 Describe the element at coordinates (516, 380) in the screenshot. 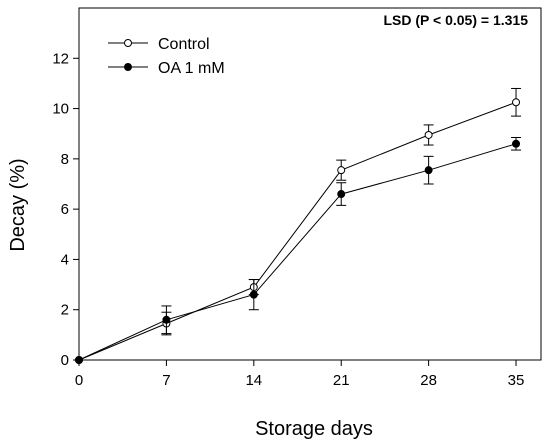

I see `x-tick-label: 35` at that location.